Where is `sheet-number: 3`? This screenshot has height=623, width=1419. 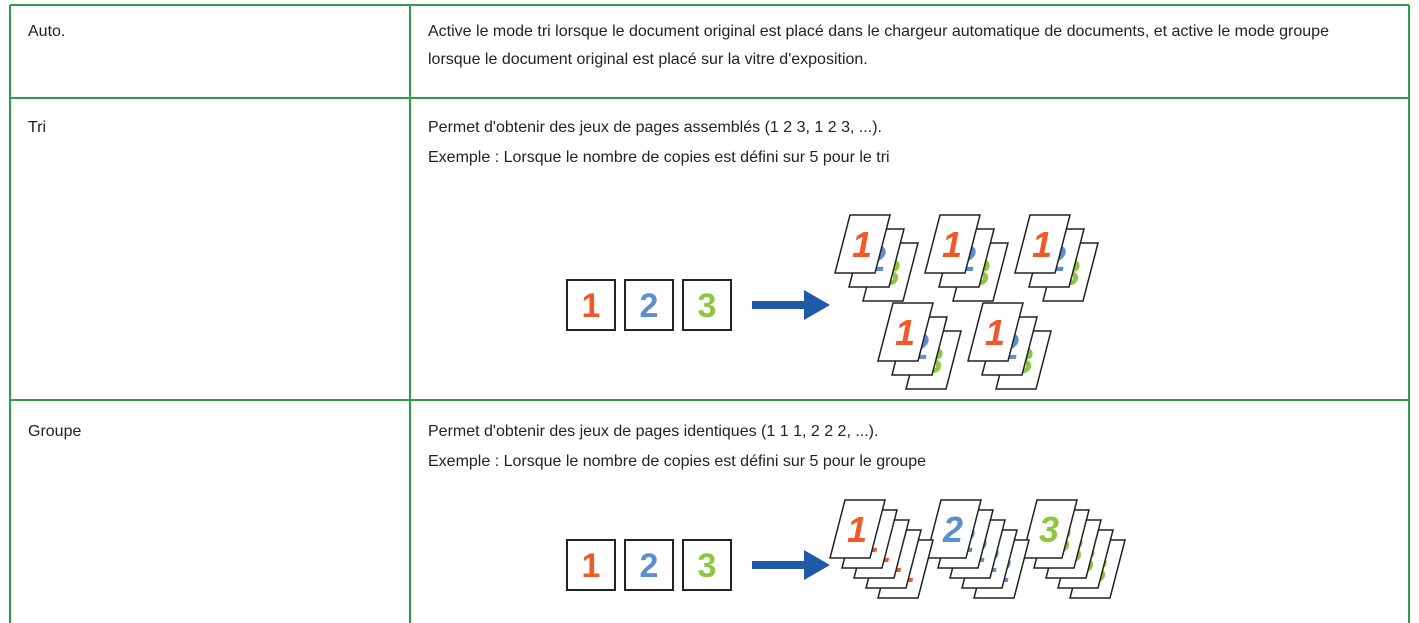 sheet-number: 3 is located at coordinates (1049, 529).